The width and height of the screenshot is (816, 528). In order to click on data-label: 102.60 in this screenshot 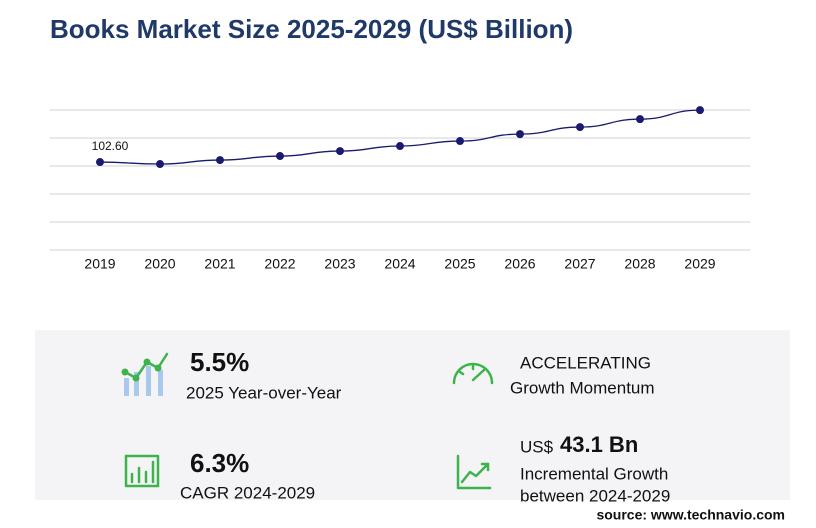, I will do `click(110, 146)`.